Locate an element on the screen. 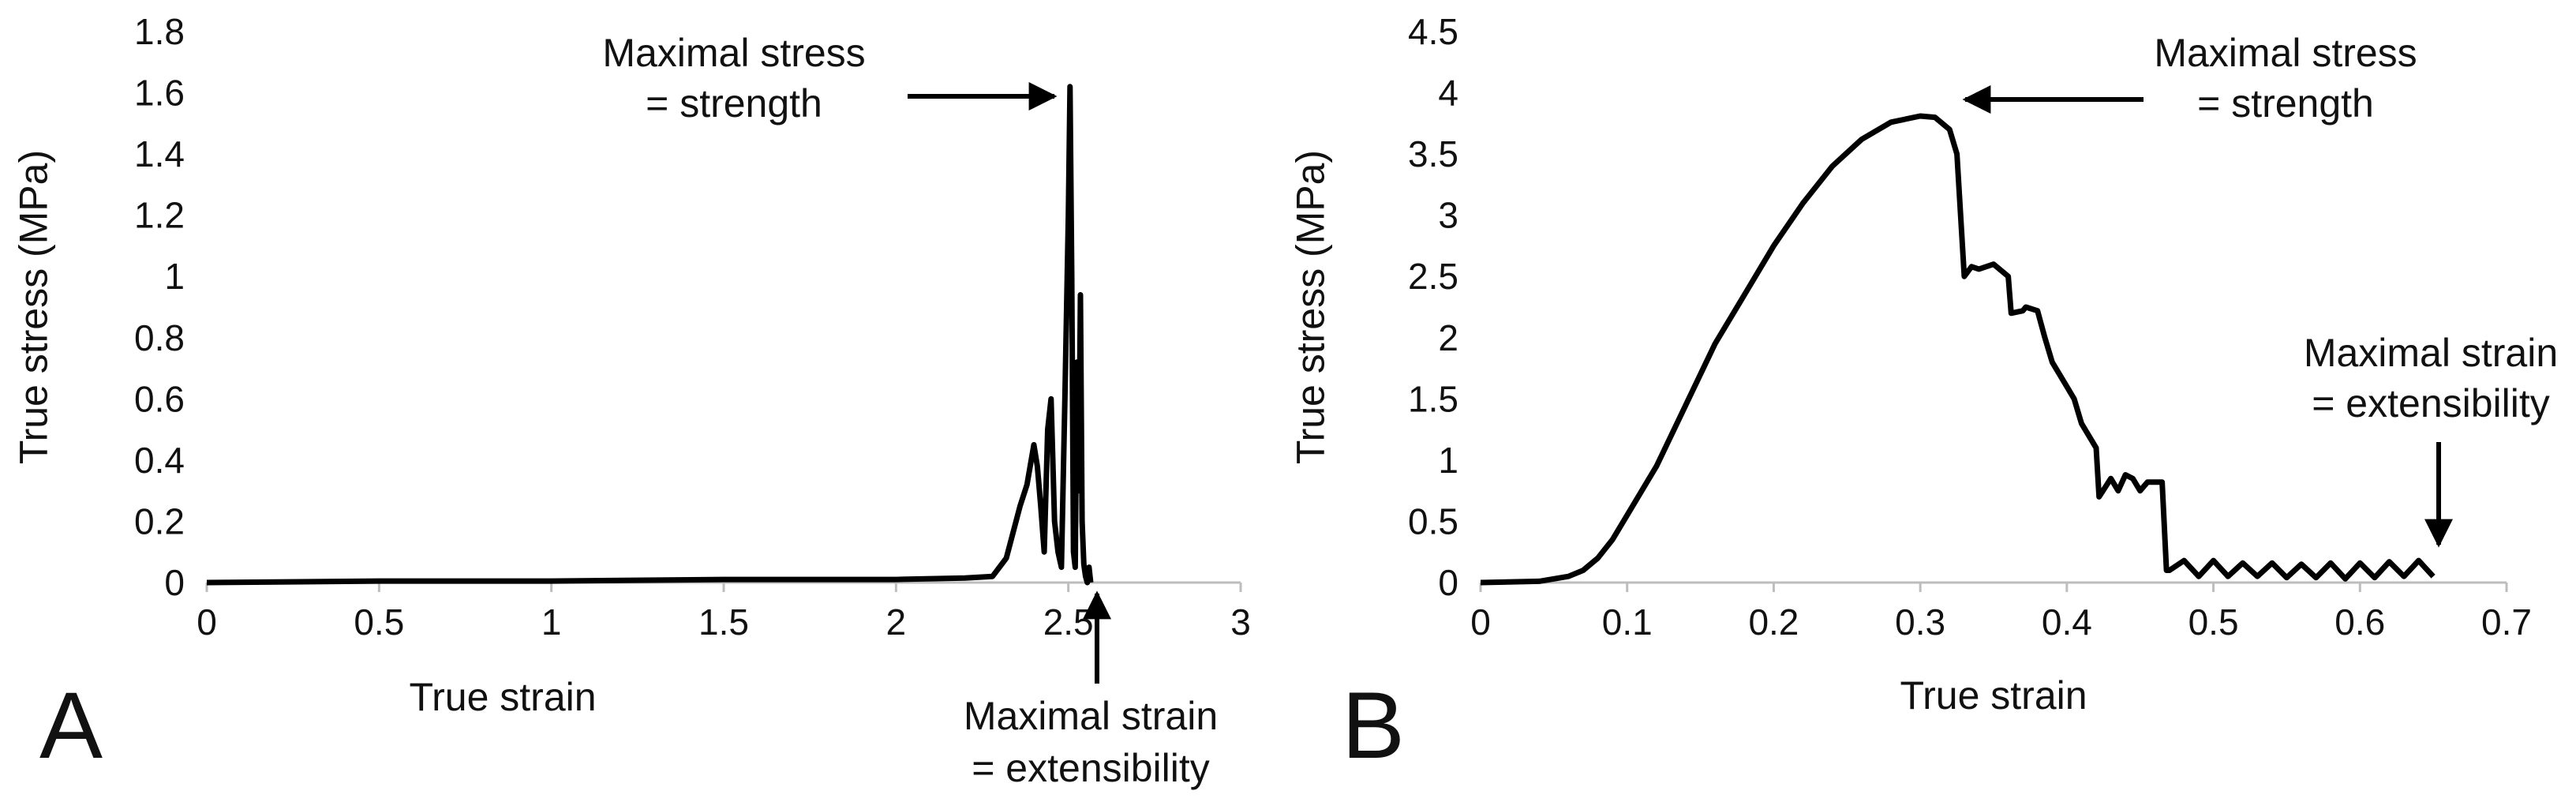 Image resolution: width=2576 pixels, height=802 pixels. y-tick-label: 1.2 is located at coordinates (159, 215).